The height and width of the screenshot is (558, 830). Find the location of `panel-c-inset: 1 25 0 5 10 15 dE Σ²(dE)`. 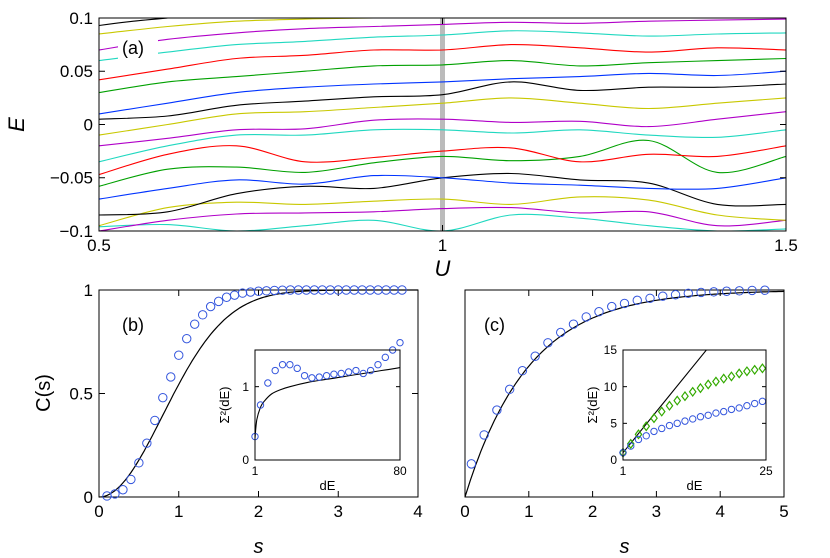

panel-c-inset: 1 25 0 5 10 15 dE Σ²(dE) is located at coordinates (679, 418).